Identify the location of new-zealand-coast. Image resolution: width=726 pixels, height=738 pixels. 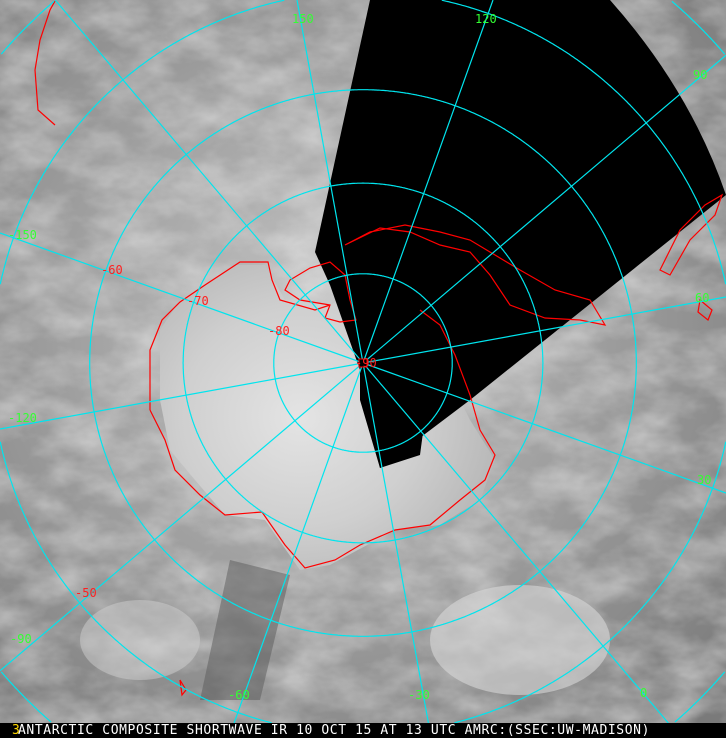
(691, 234).